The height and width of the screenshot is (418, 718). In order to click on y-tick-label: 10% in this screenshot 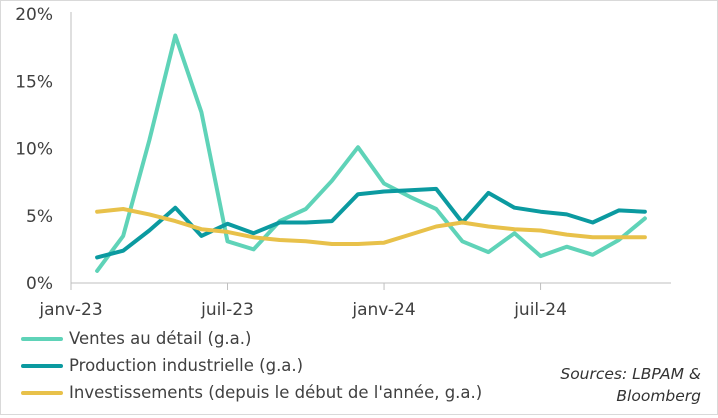, I will do `click(34, 150)`.